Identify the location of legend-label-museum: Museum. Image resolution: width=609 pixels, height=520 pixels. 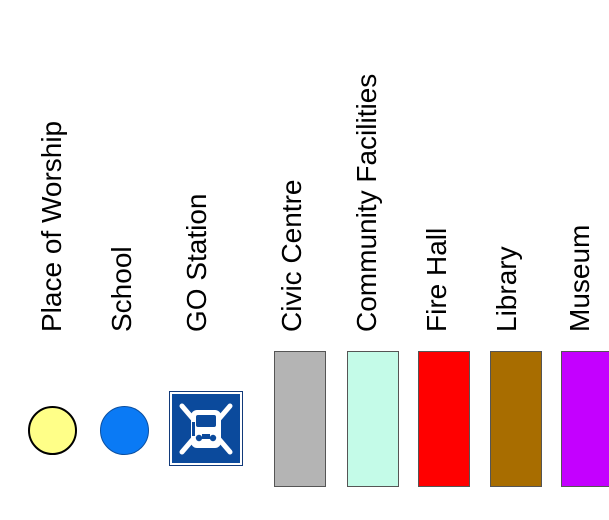
(579, 278).